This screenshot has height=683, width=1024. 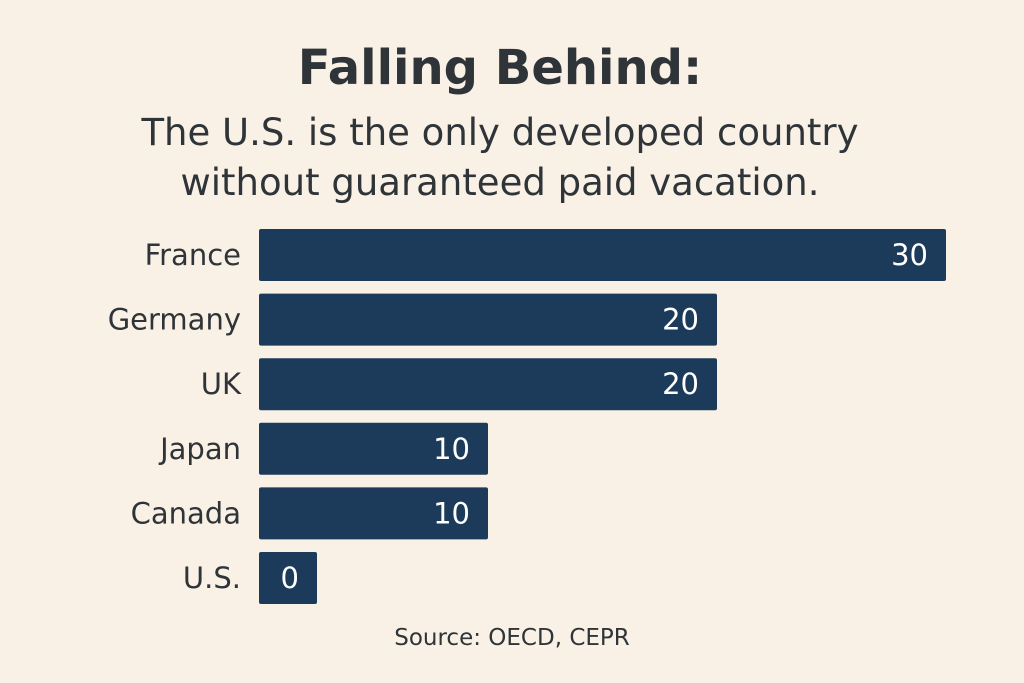 I want to click on value-label-u-s: 0, so click(x=290, y=578).